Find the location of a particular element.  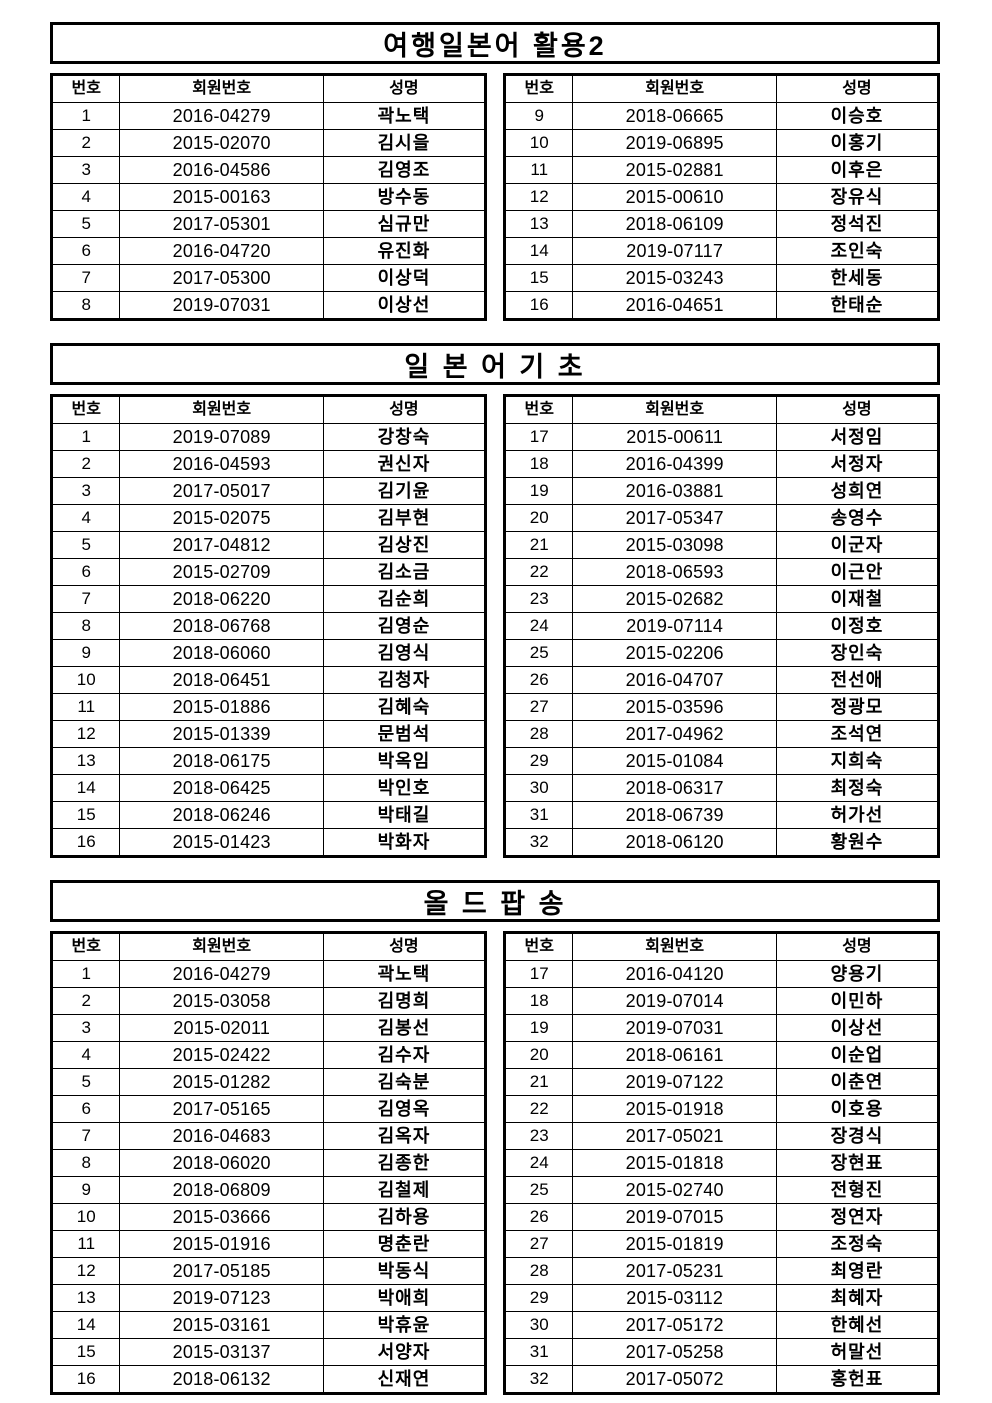

member-number-cell: 2015-02011 is located at coordinates (221, 1028).